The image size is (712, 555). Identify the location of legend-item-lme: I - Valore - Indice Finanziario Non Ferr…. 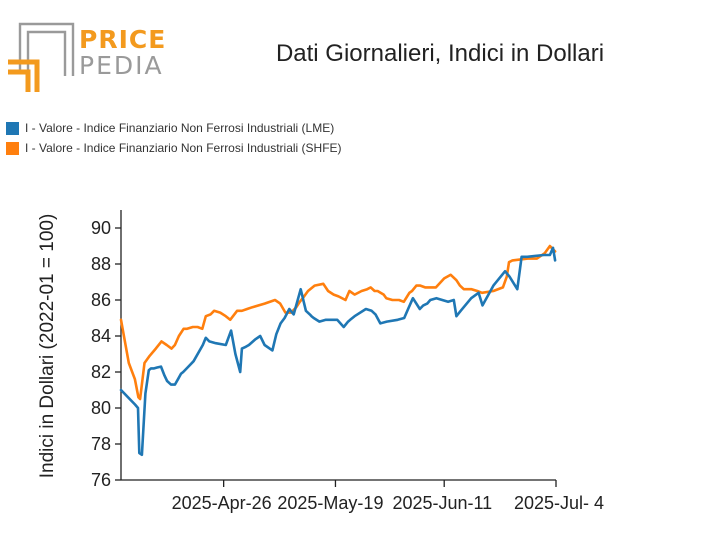
(174, 128).